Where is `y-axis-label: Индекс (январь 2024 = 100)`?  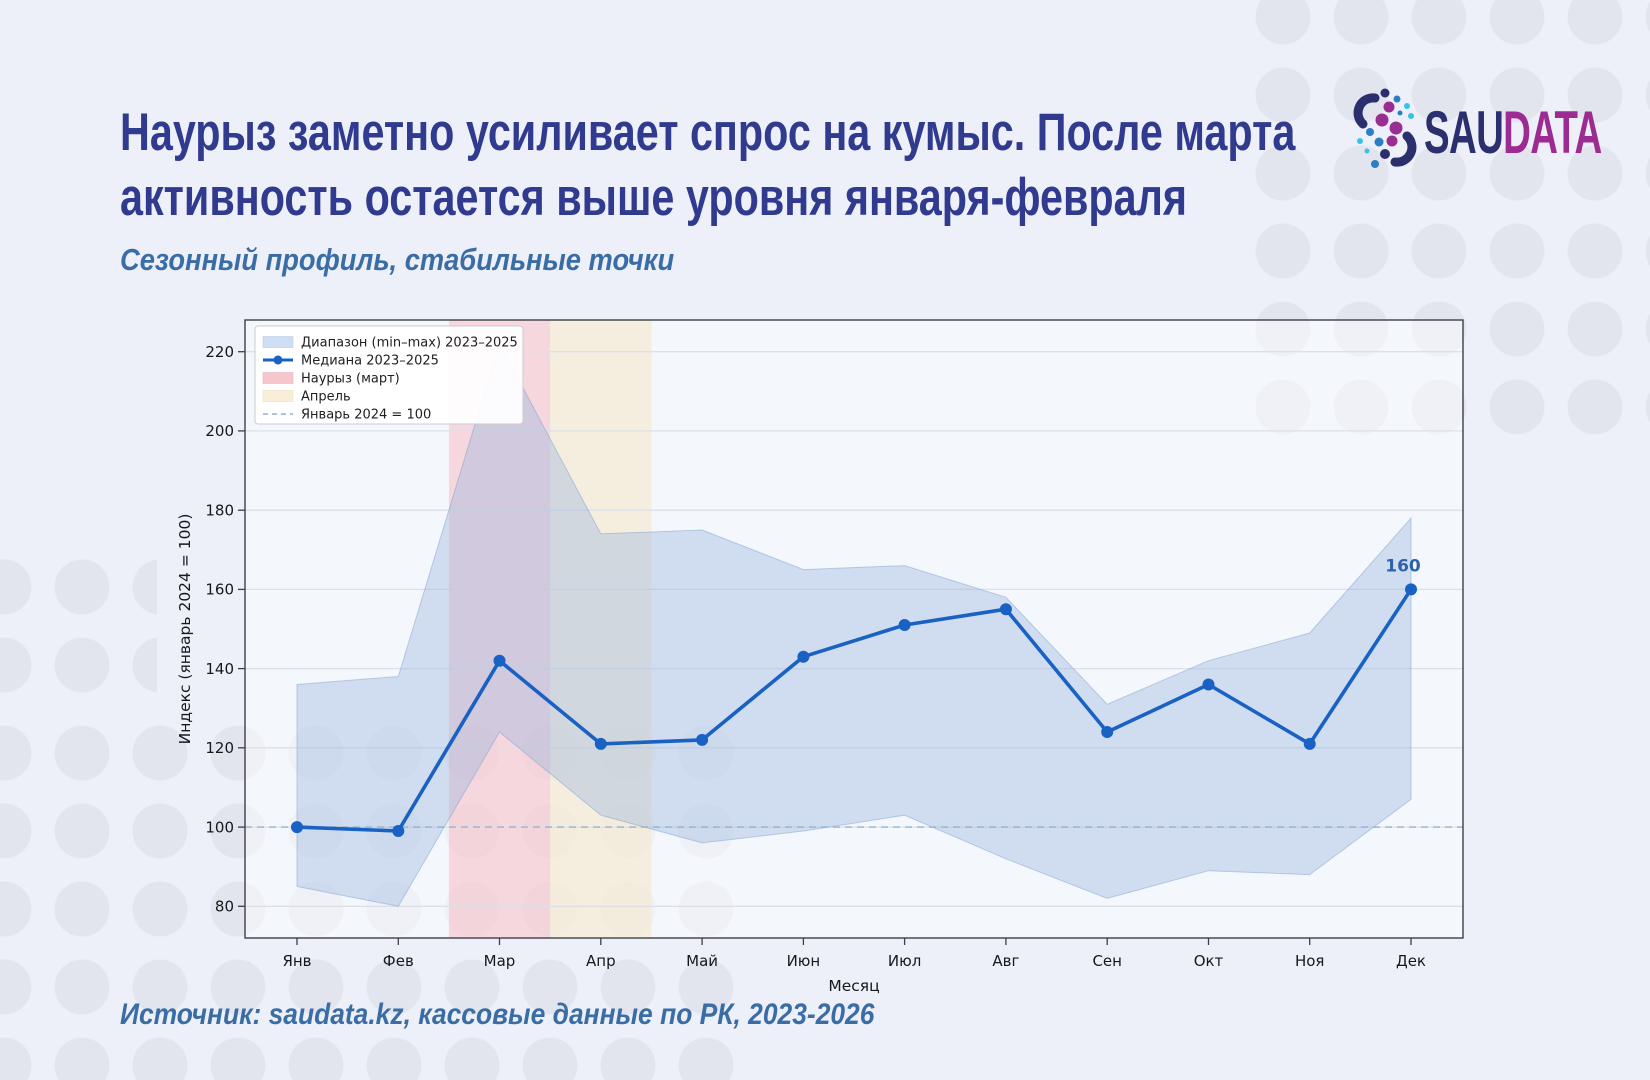 y-axis-label: Индекс (январь 2024 = 100) is located at coordinates (185, 629).